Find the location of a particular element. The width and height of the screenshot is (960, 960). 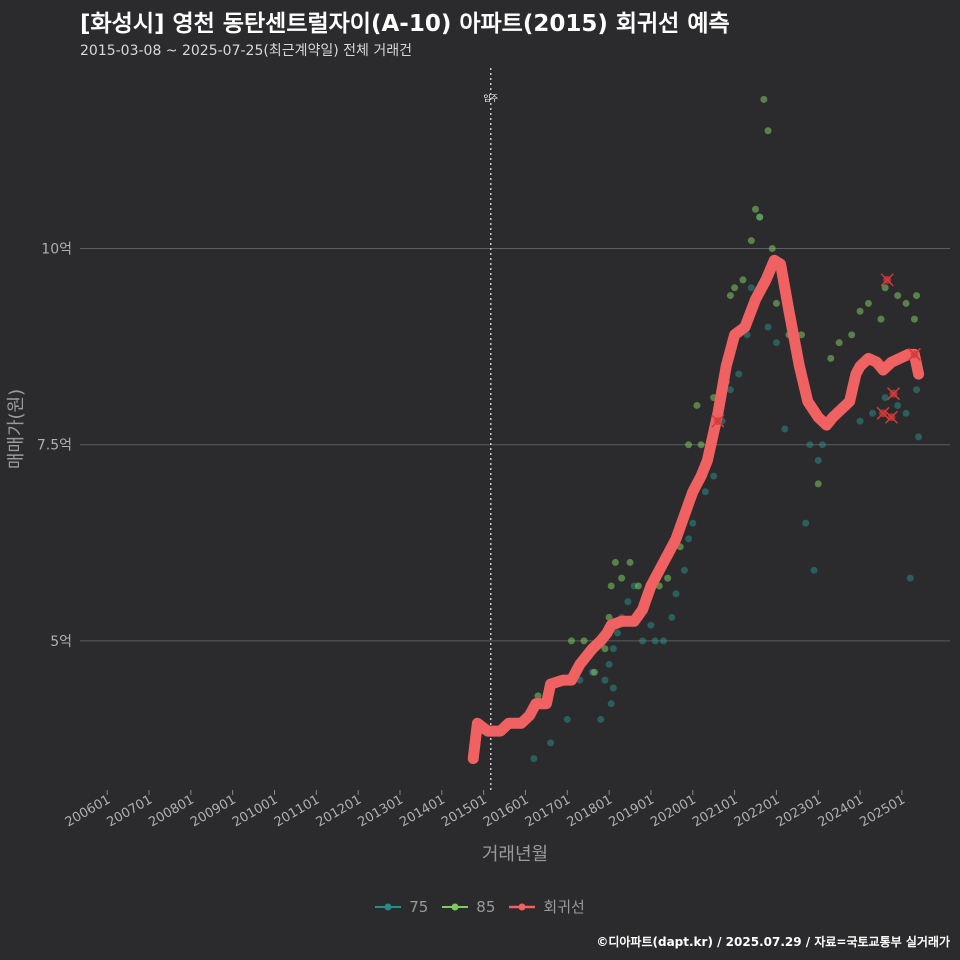

x-tick-label: 202001 is located at coordinates (673, 811).